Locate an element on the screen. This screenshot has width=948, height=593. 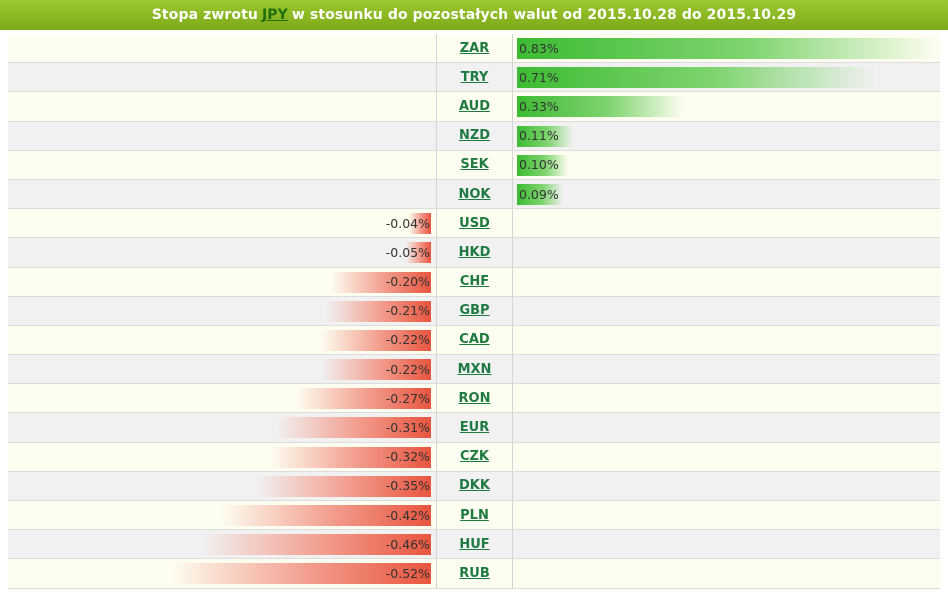
currency-link-dkk: DKK is located at coordinates (474, 486).